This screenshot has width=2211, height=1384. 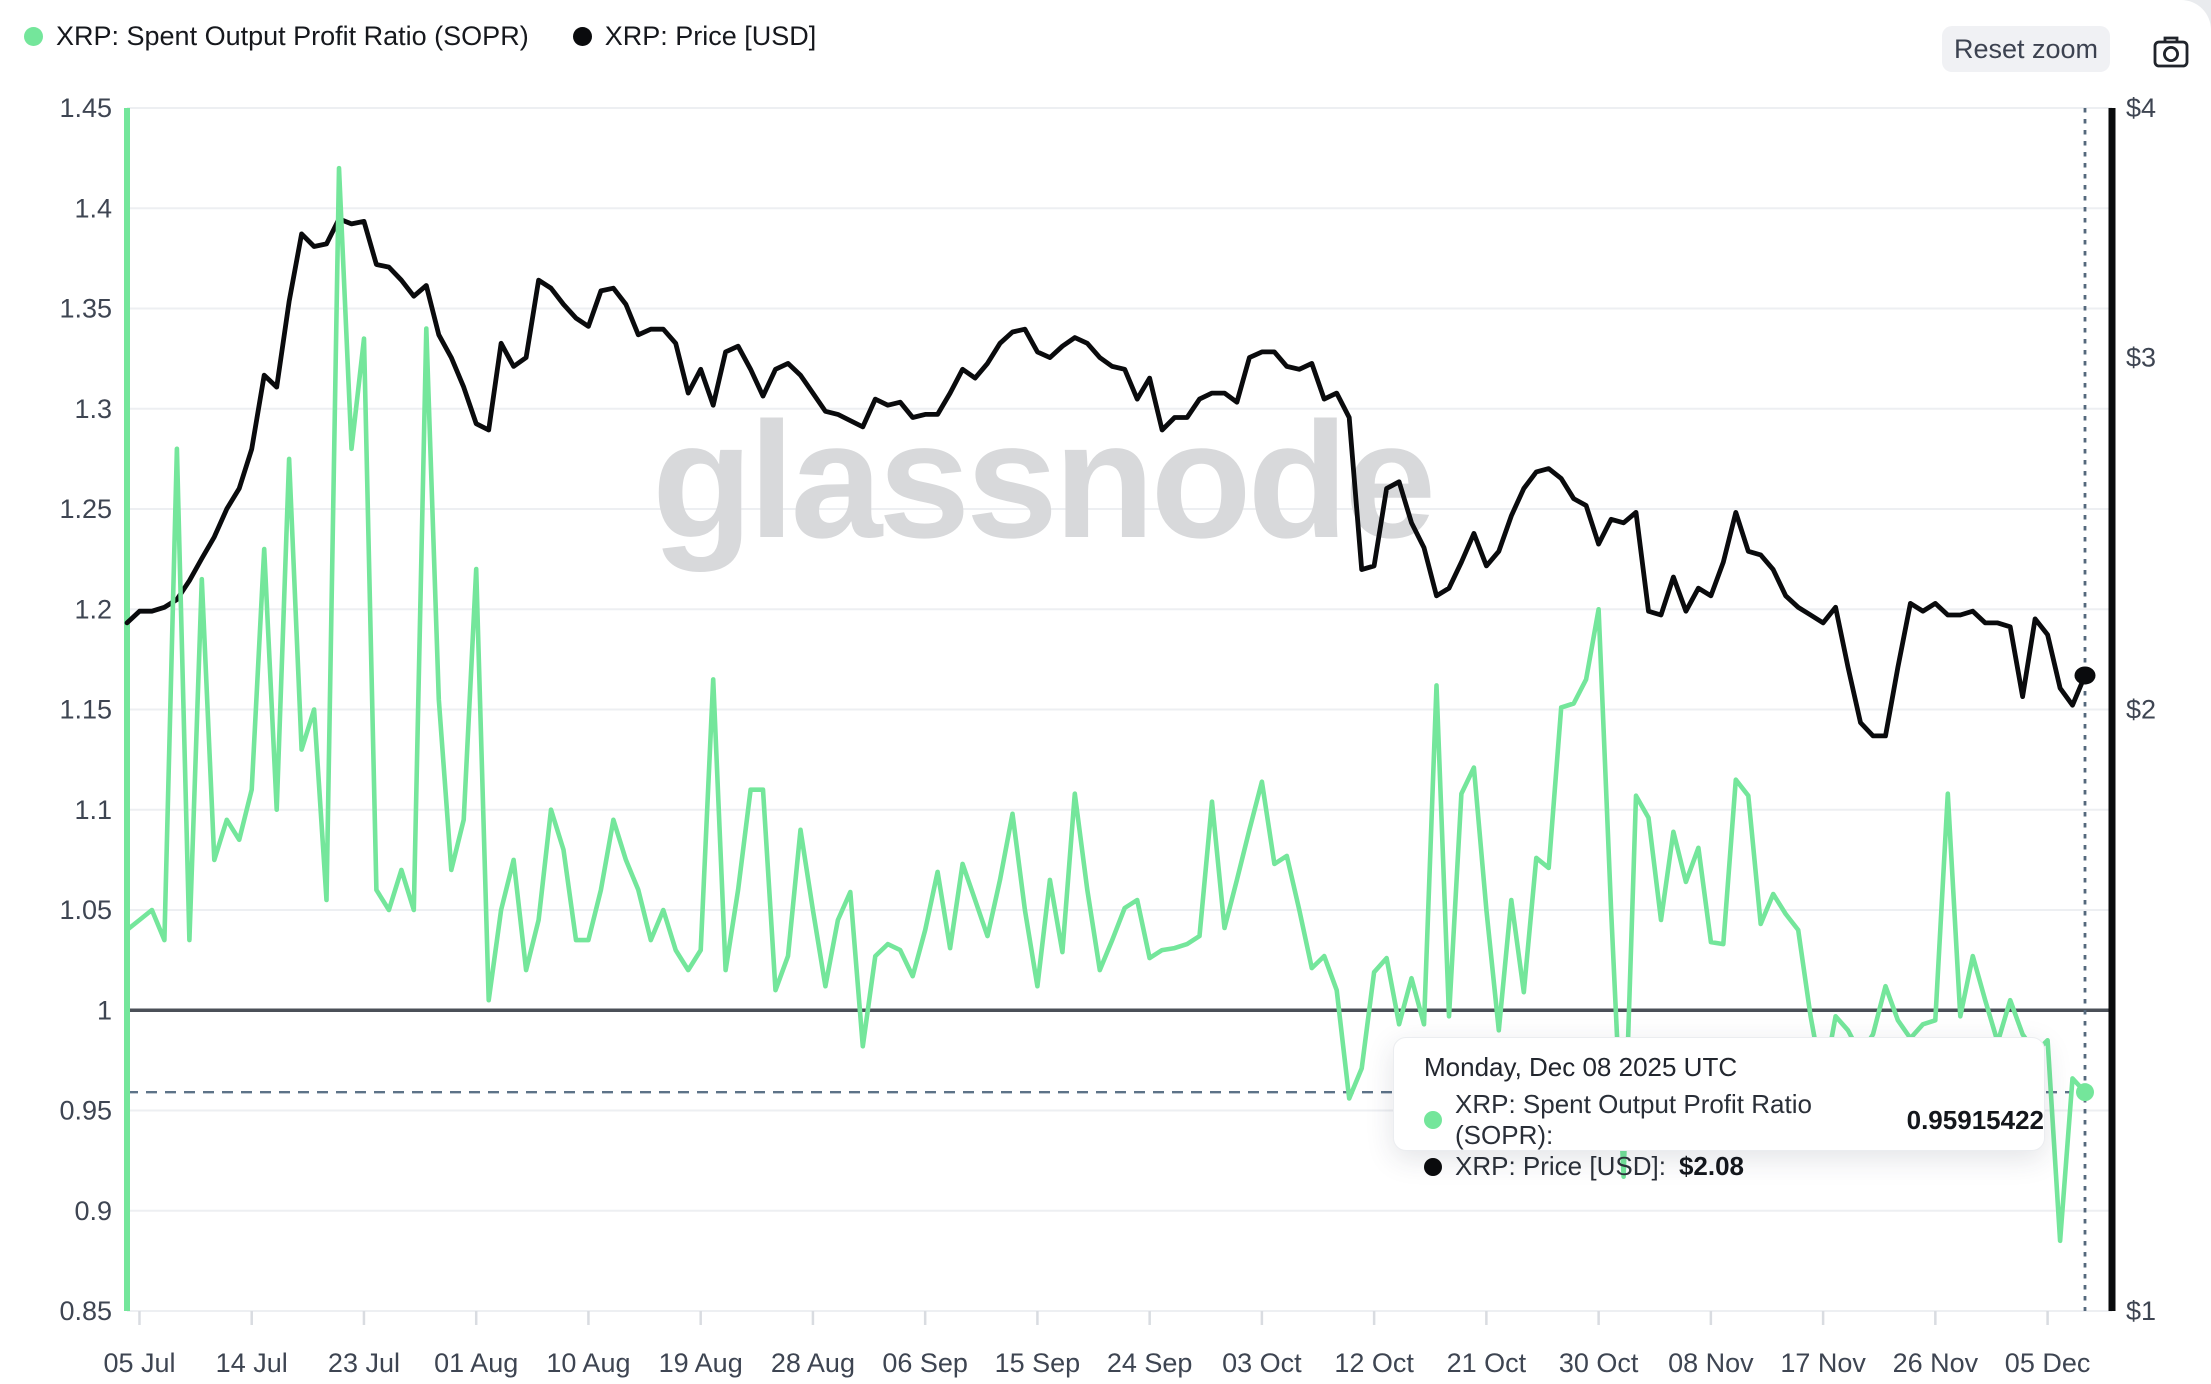 What do you see at coordinates (252, 1363) in the screenshot?
I see `x-axis-tick: 14 Jul` at bounding box center [252, 1363].